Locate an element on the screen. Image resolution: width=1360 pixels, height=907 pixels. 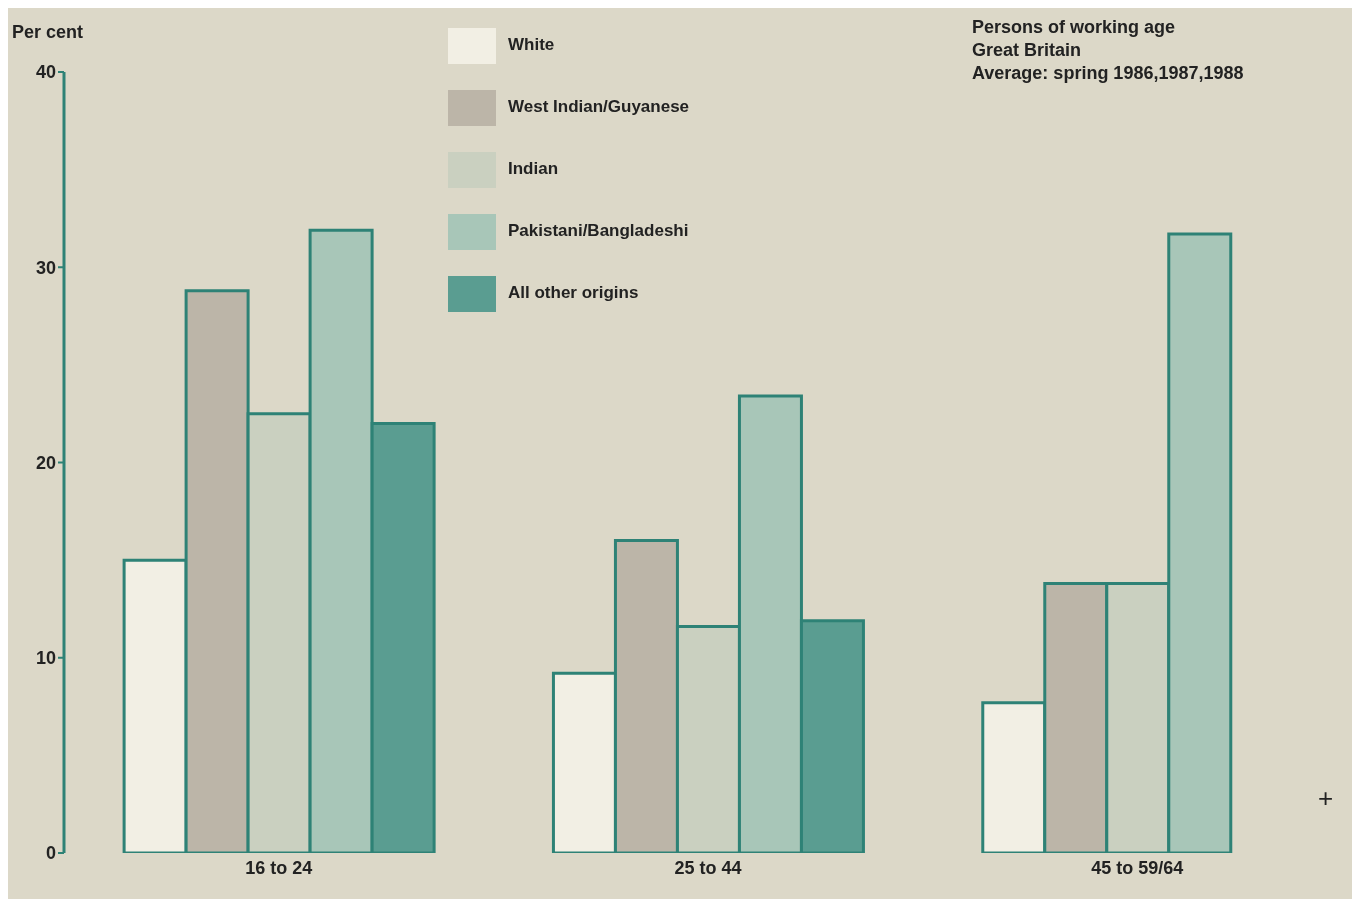
legend-label: Pakistani/Bangladeshi is located at coordinates (598, 230).